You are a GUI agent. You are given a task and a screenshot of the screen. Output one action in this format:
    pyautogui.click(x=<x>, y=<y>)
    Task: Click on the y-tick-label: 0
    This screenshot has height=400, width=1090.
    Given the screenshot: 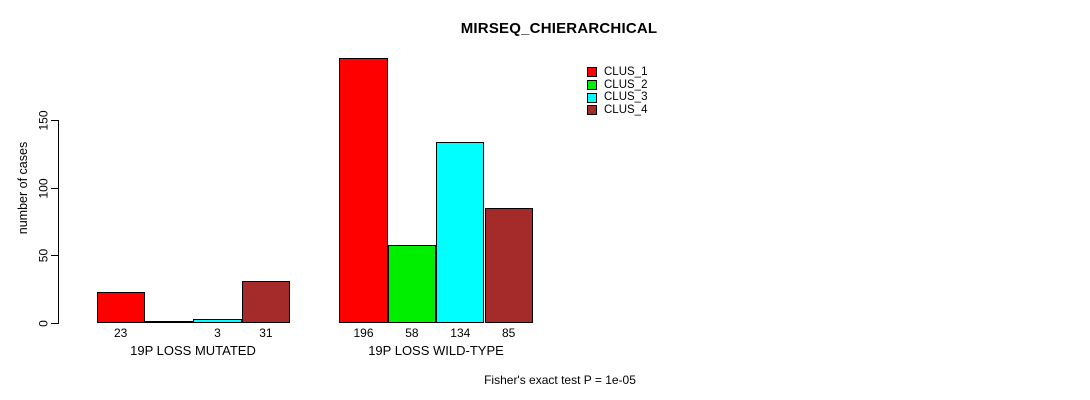 What is the action you would take?
    pyautogui.click(x=43, y=323)
    